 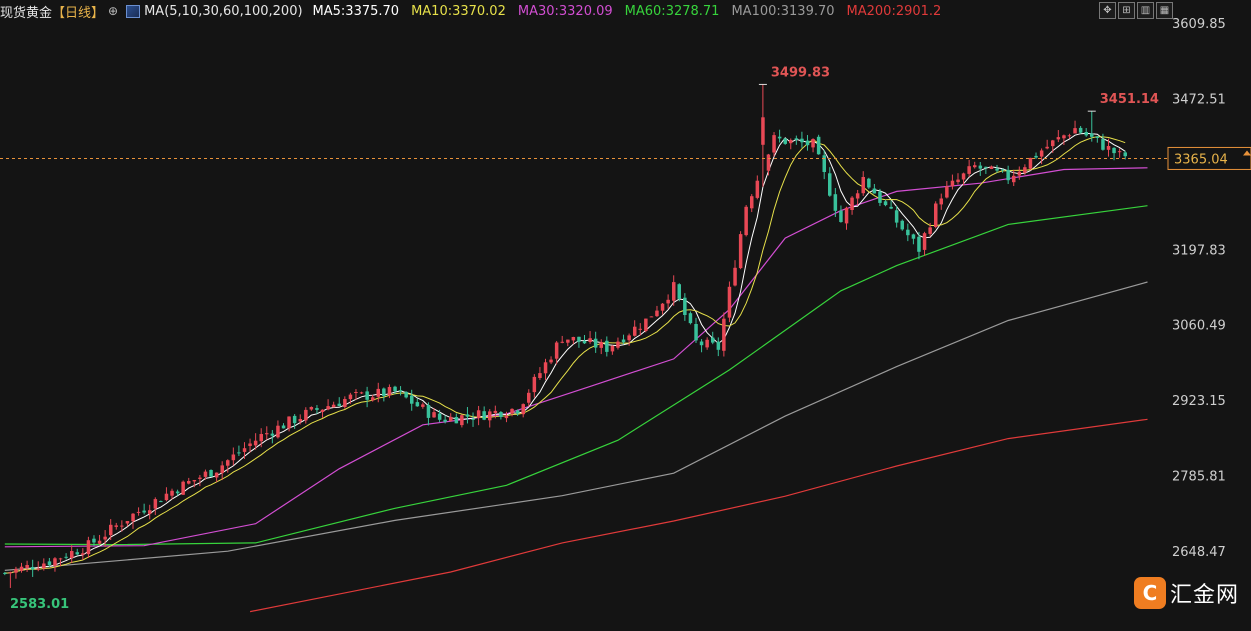 What do you see at coordinates (1107, 10) in the screenshot?
I see `move-icon: ✥` at bounding box center [1107, 10].